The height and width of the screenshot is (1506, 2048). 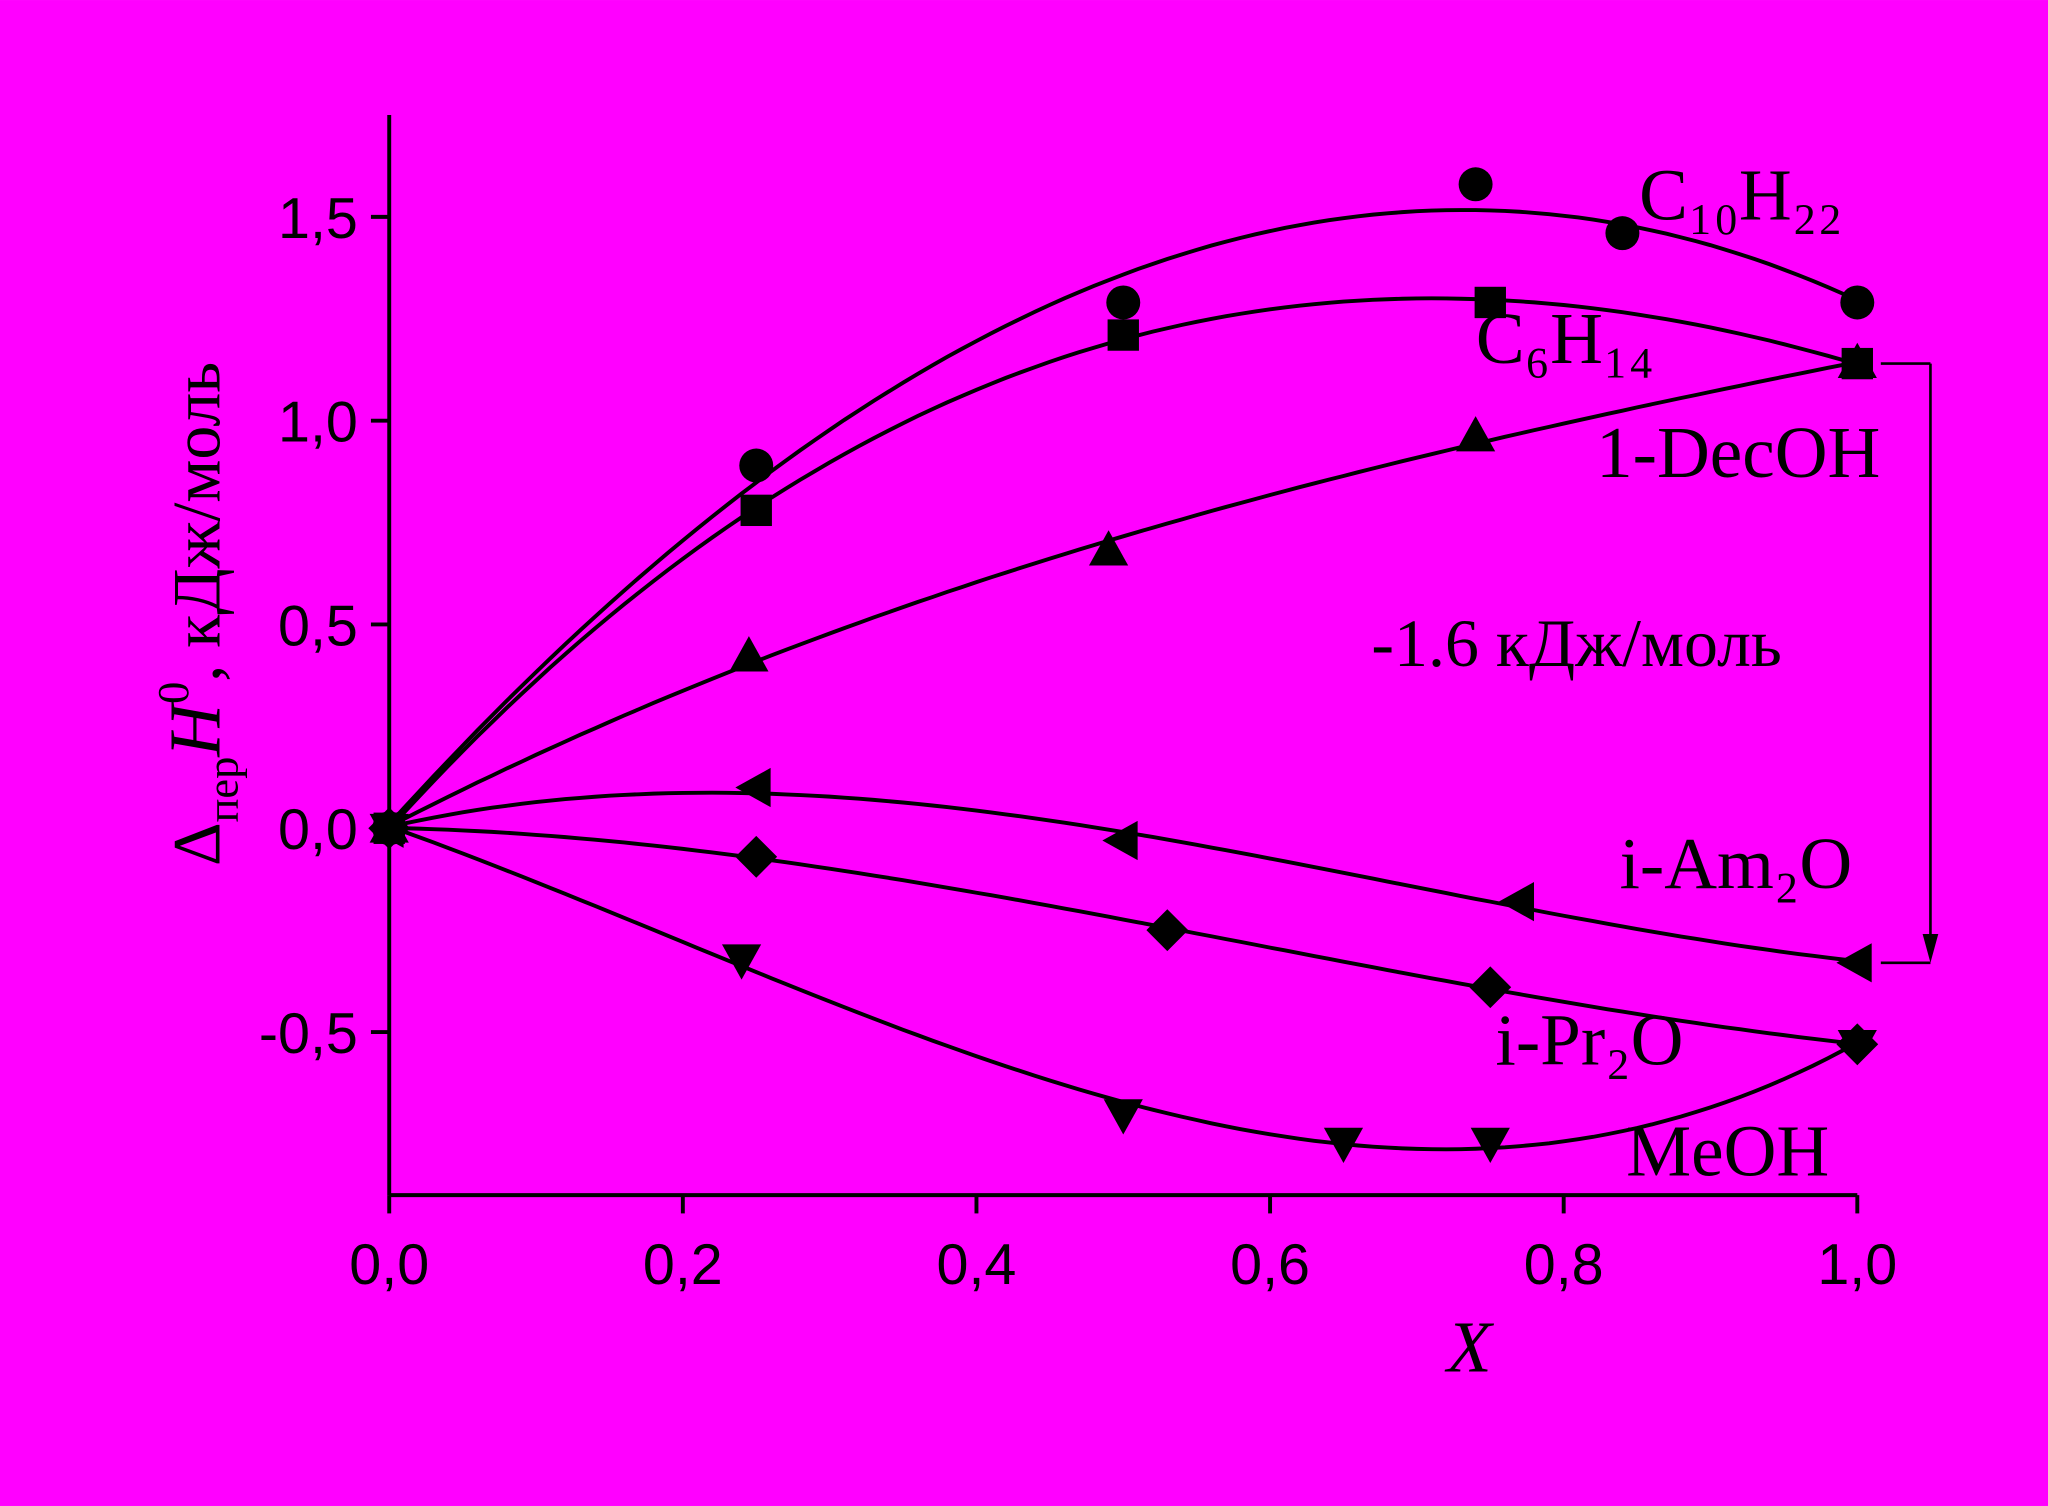 I want to click on x-axis-label: X, so click(x=1469, y=1346).